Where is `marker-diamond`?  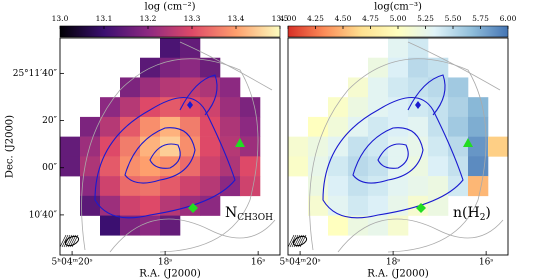
marker-diamond is located at coordinates (193, 208).